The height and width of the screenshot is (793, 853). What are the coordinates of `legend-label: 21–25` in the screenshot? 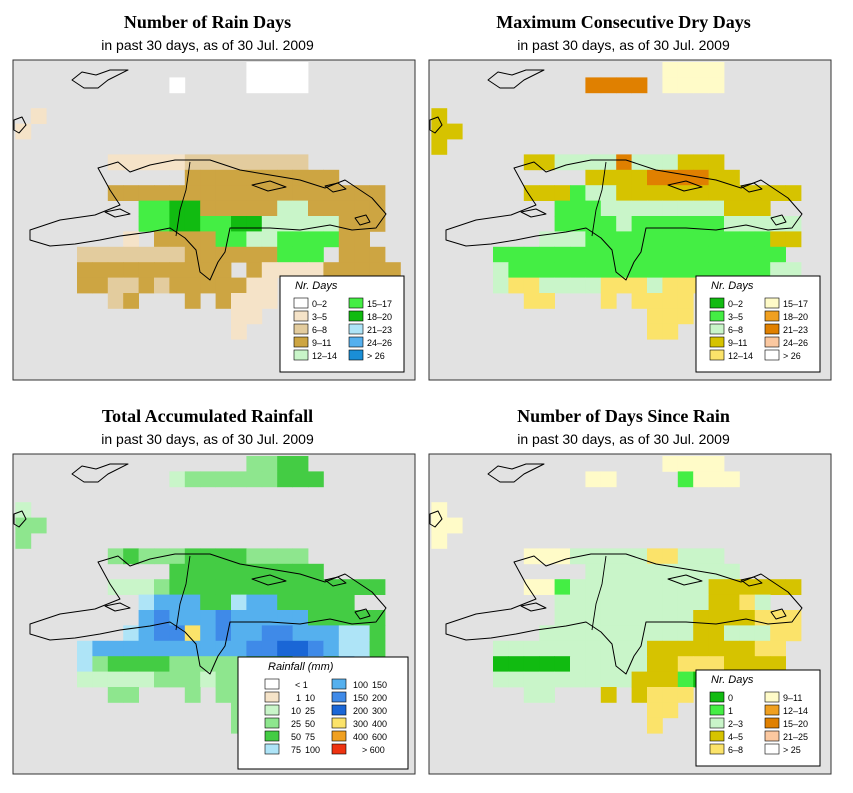 It's located at (795, 737).